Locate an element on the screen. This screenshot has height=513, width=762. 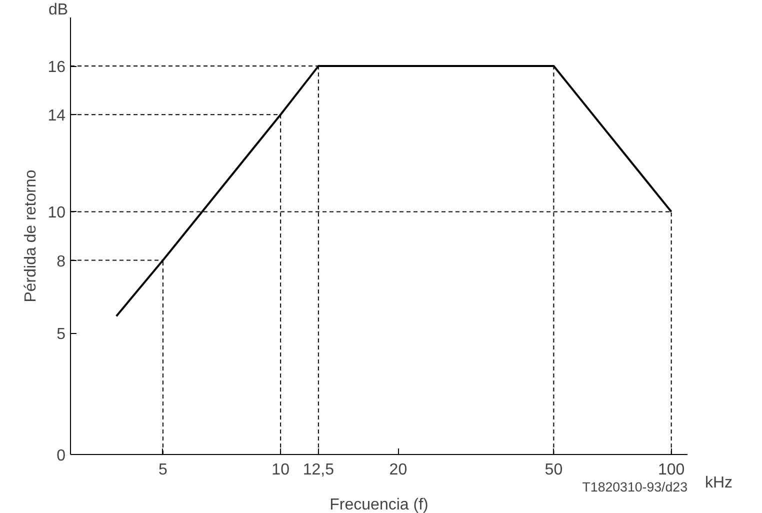
y-tick-label: 10 is located at coordinates (57, 213).